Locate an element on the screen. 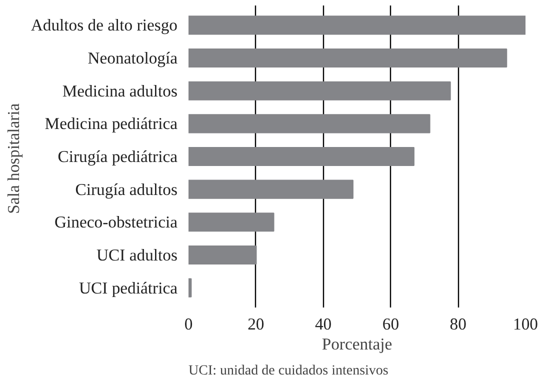  y-tick-label: Medicina pediátrica is located at coordinates (111, 124).